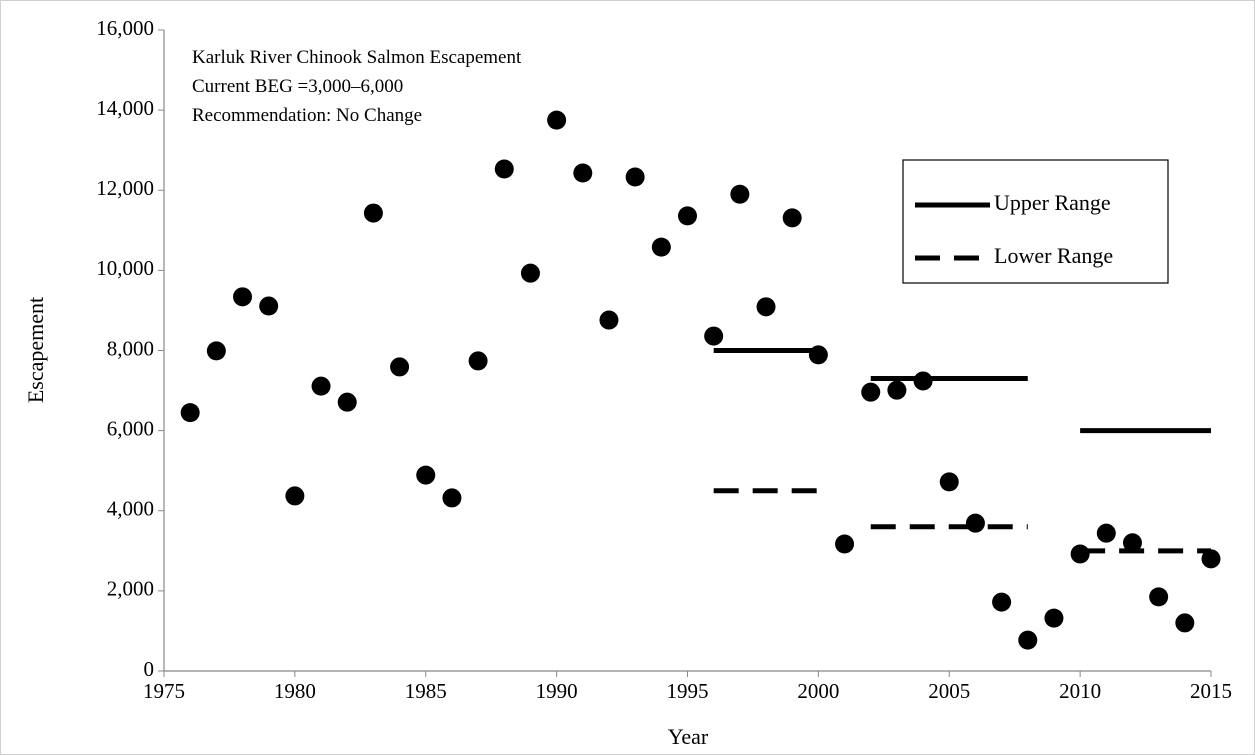 The height and width of the screenshot is (755, 1255). What do you see at coordinates (1052, 202) in the screenshot?
I see `legend-label: Upper Range` at bounding box center [1052, 202].